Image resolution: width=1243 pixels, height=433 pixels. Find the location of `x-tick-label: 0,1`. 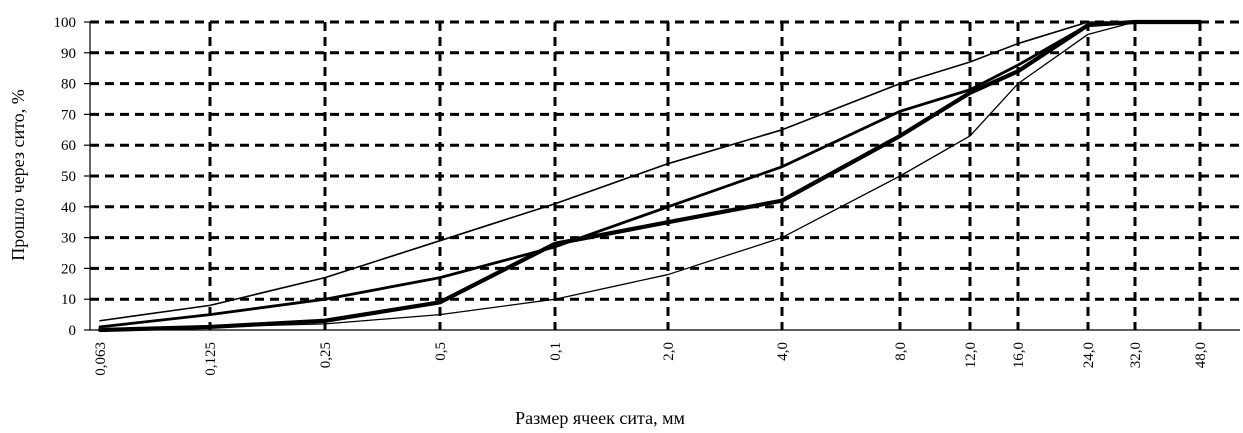

x-tick-label: 0,1 is located at coordinates (556, 351).